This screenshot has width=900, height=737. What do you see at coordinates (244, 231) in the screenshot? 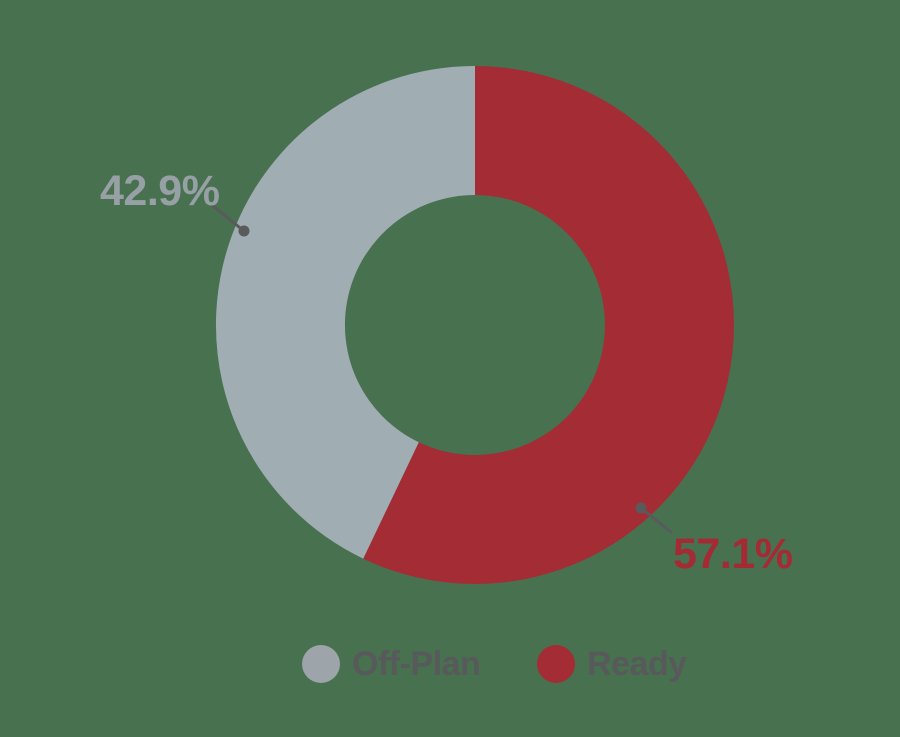
I see `offplan-leader-dot` at bounding box center [244, 231].